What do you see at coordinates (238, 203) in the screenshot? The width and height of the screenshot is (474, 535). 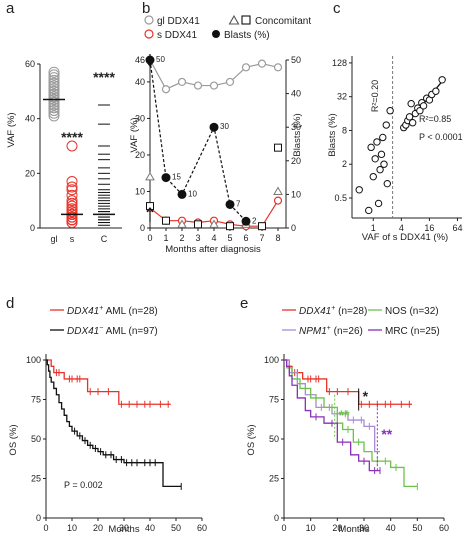 I see `panel-b-blasts-label-4: 7` at bounding box center [238, 203].